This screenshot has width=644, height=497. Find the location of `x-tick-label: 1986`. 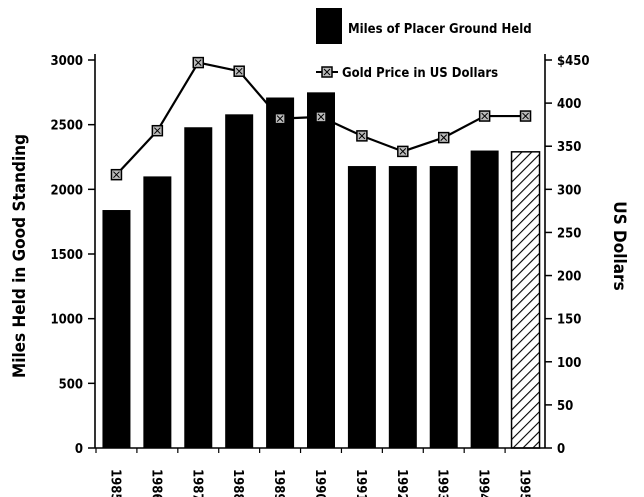

x-tick-label: 1986 is located at coordinates (155, 483).